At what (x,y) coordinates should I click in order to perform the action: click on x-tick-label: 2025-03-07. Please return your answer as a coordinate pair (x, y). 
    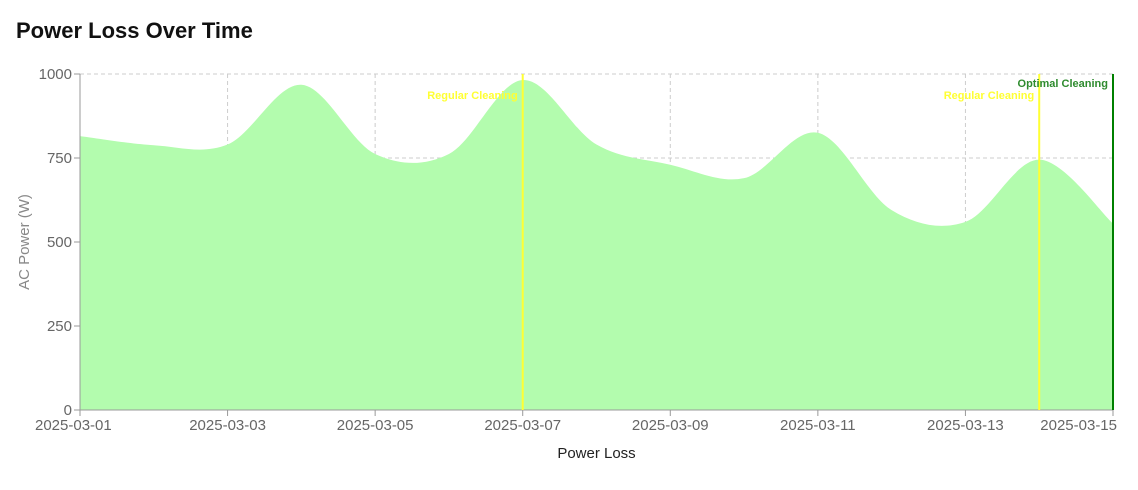
    Looking at the image, I should click on (522, 425).